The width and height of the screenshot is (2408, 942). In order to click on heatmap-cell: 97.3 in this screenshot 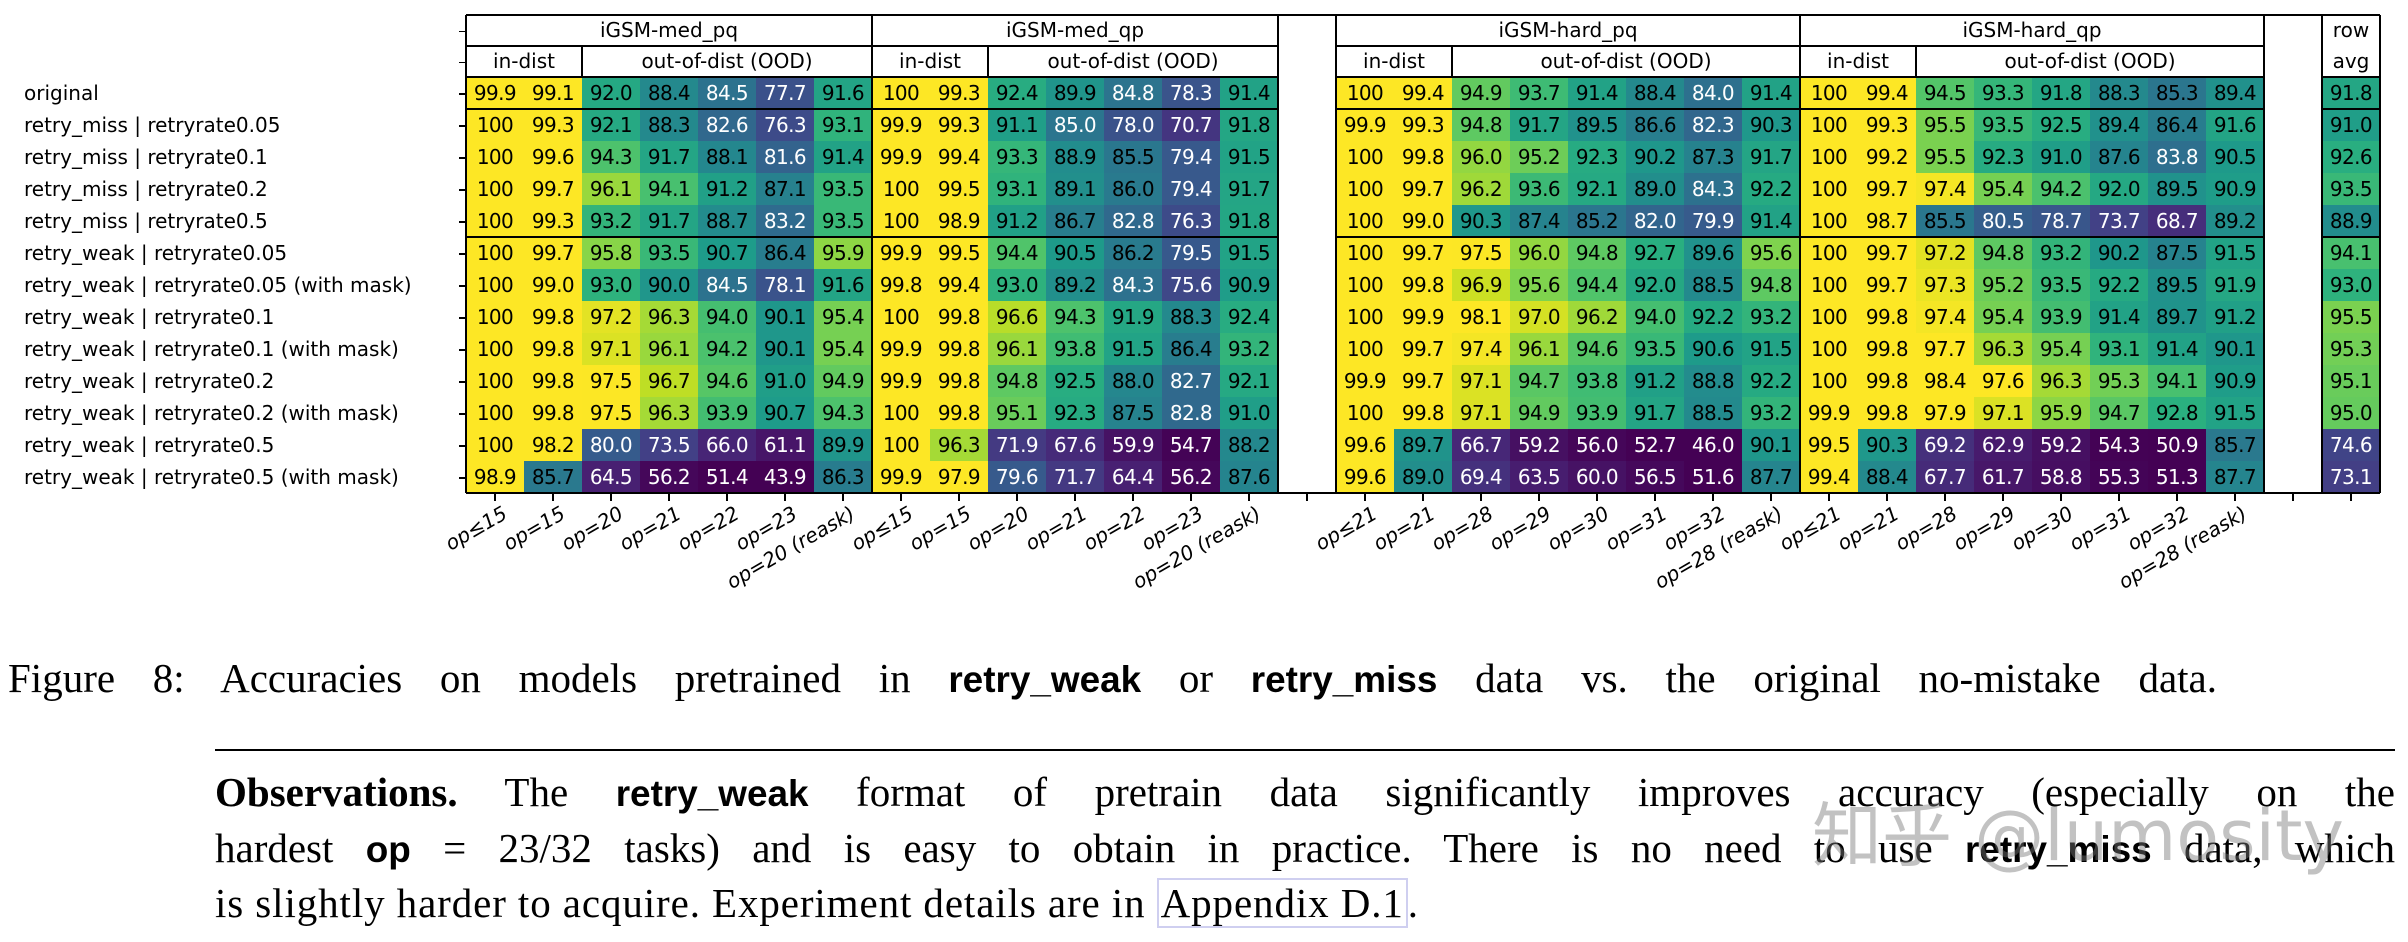, I will do `click(1945, 285)`.